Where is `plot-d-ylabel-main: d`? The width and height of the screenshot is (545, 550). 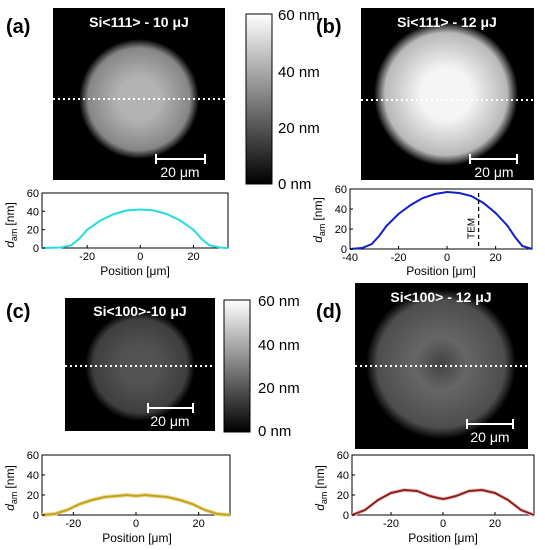 plot-d-ylabel-main: d is located at coordinates (320, 507).